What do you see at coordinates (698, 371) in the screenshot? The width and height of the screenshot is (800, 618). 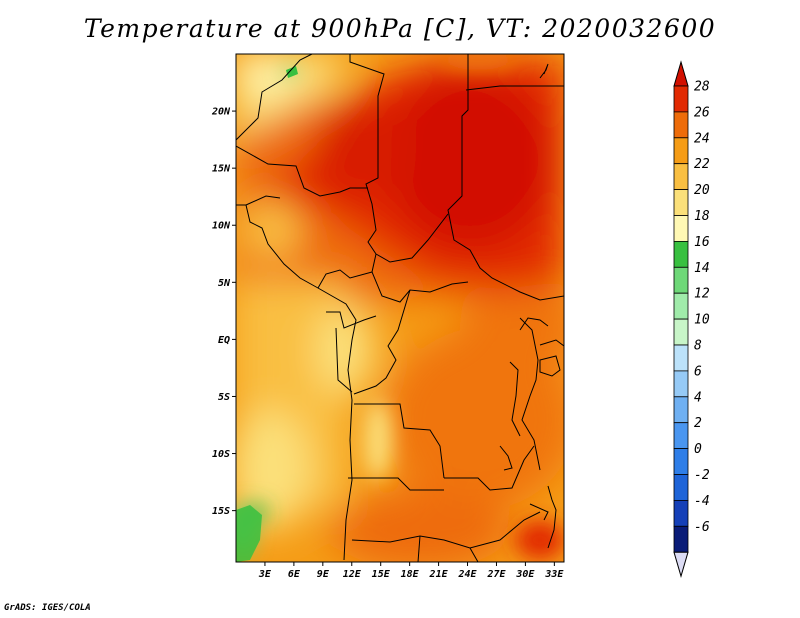 I see `colorbar-label: 6` at bounding box center [698, 371].